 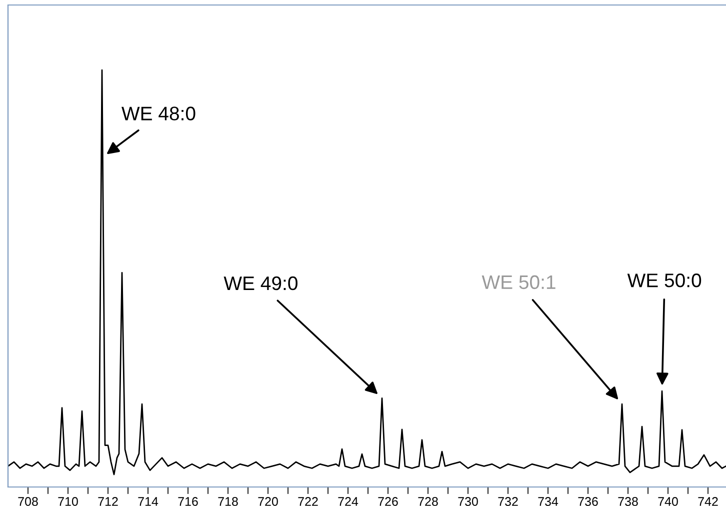 I want to click on x-tick-label: 732, so click(x=508, y=501).